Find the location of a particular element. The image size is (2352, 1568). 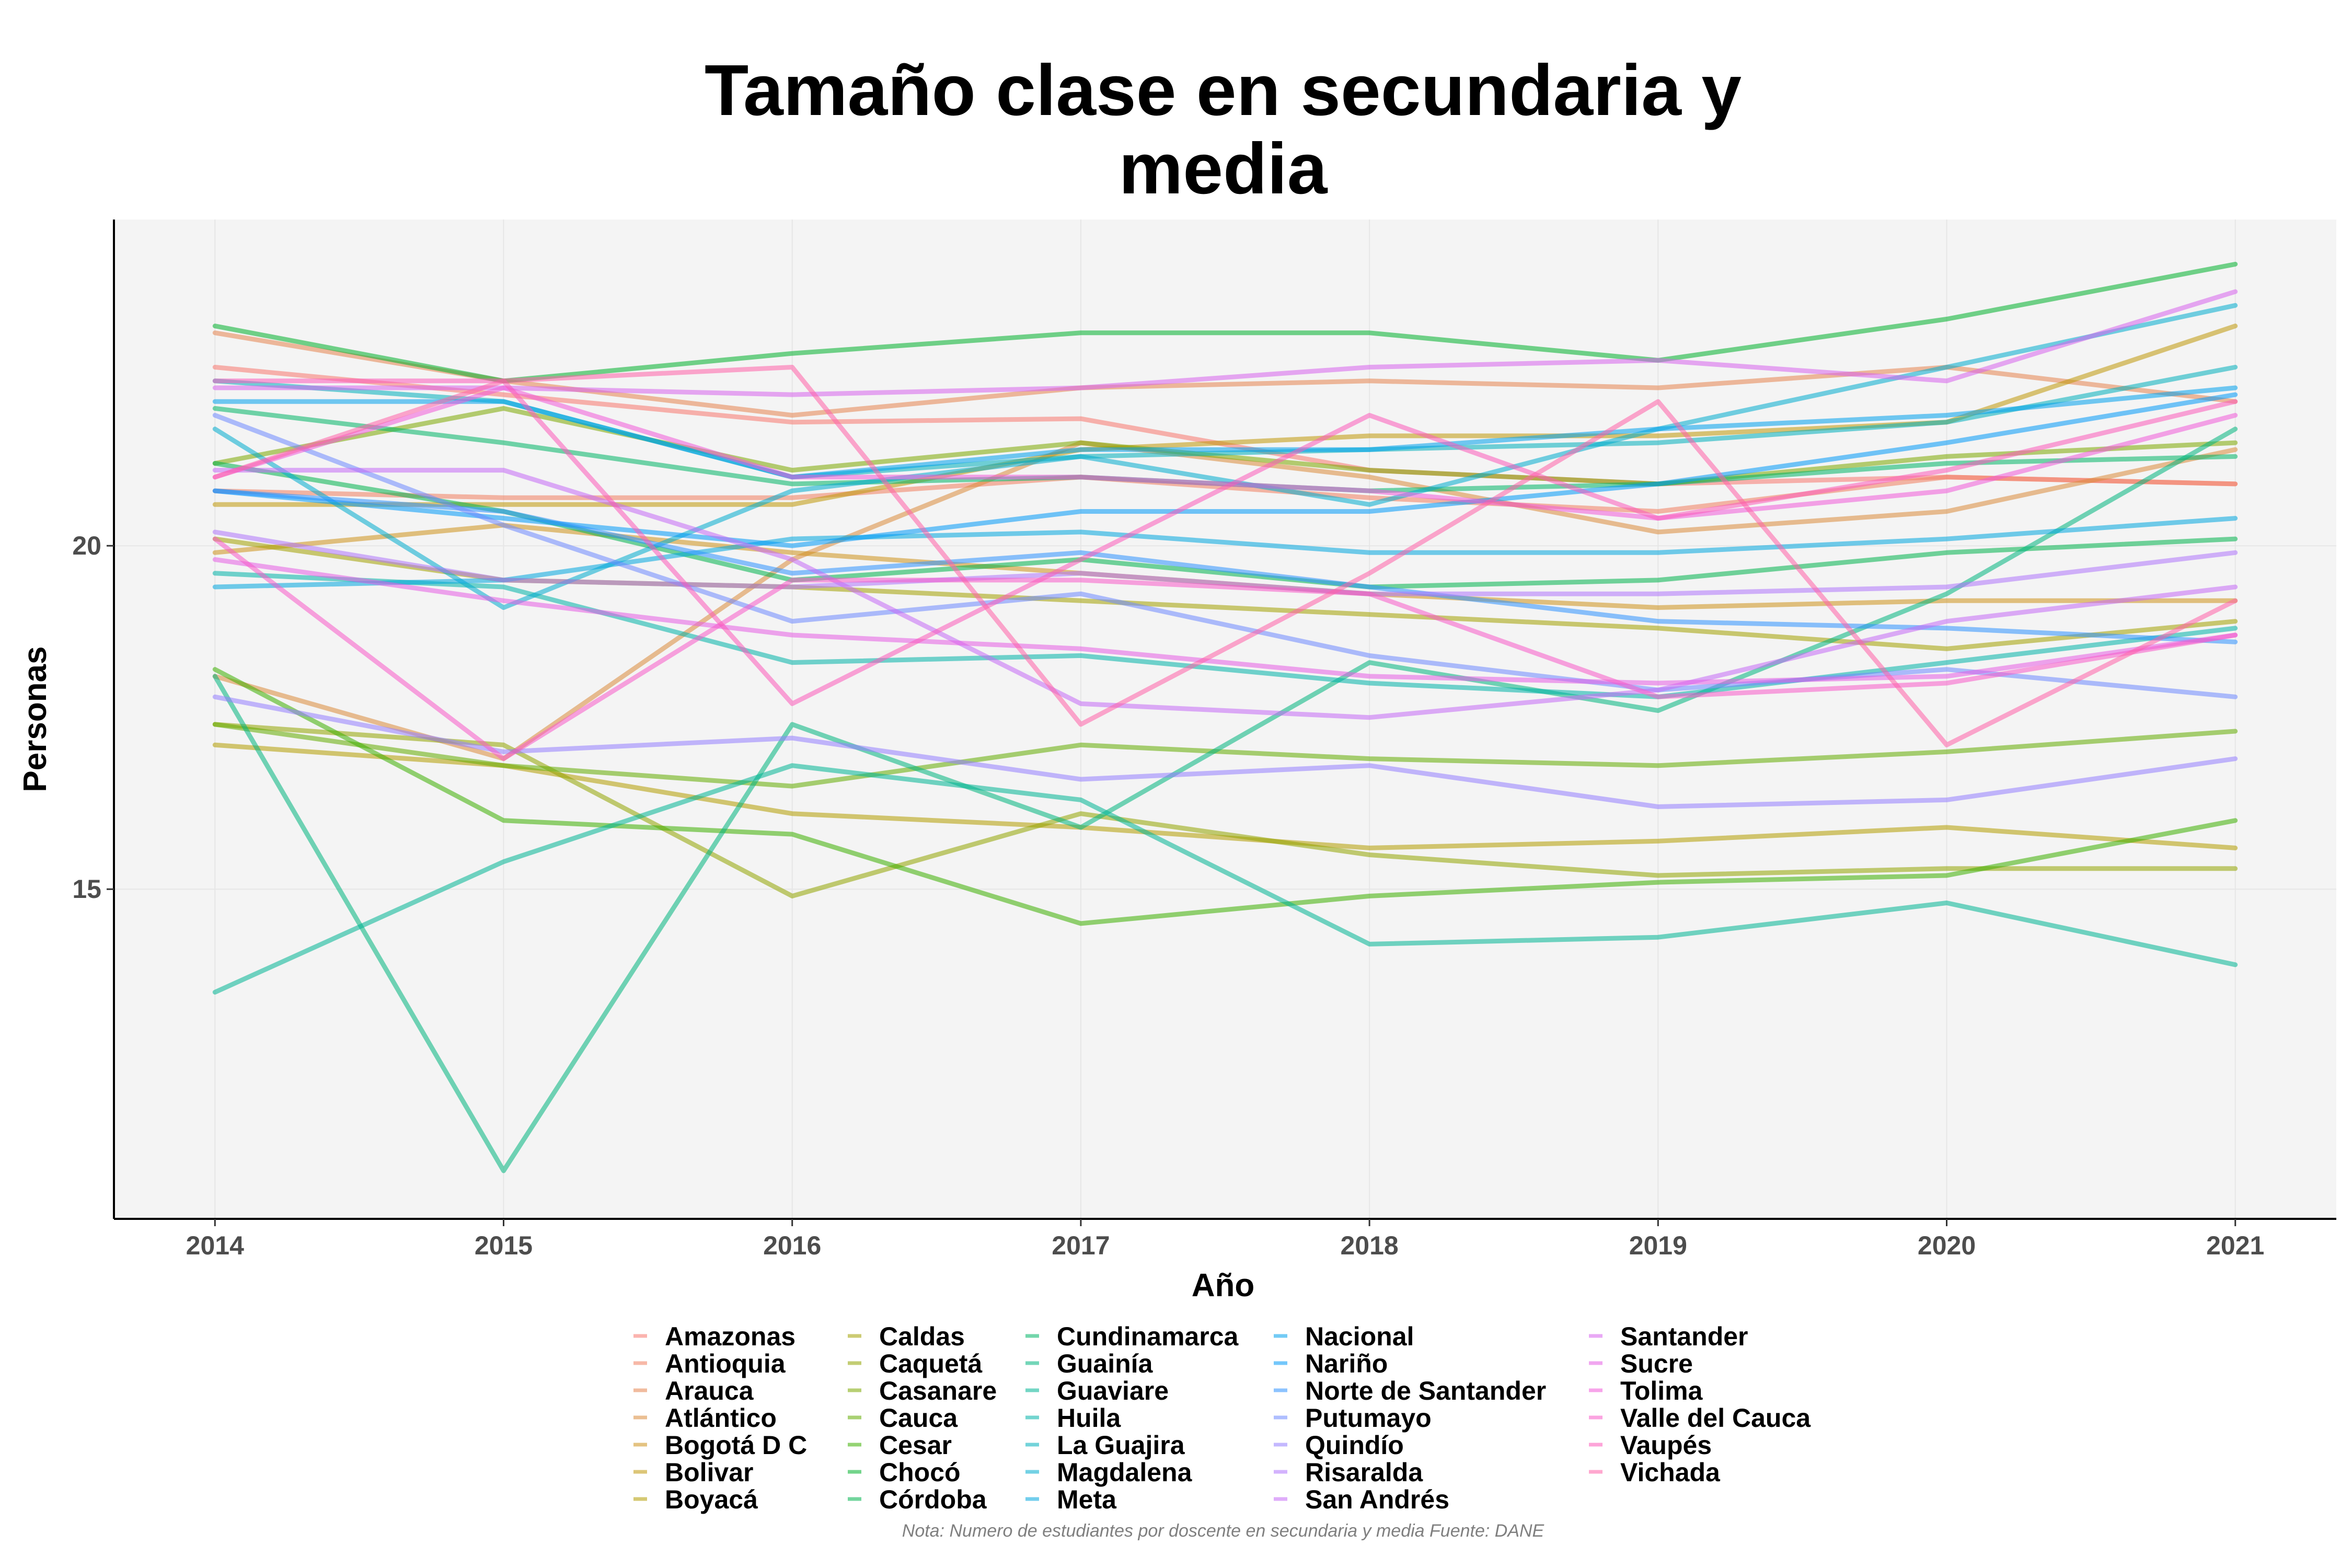

legend-label: Cesar is located at coordinates (915, 1445).